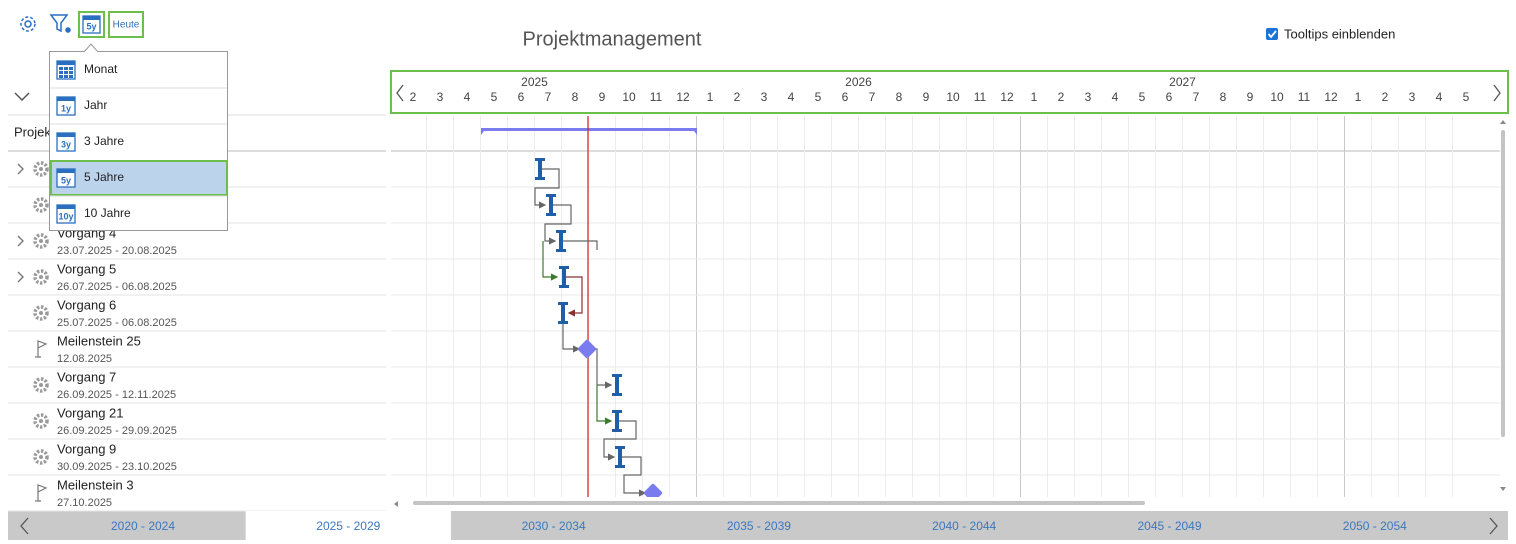  I want to click on range-selected, so click(348, 525).